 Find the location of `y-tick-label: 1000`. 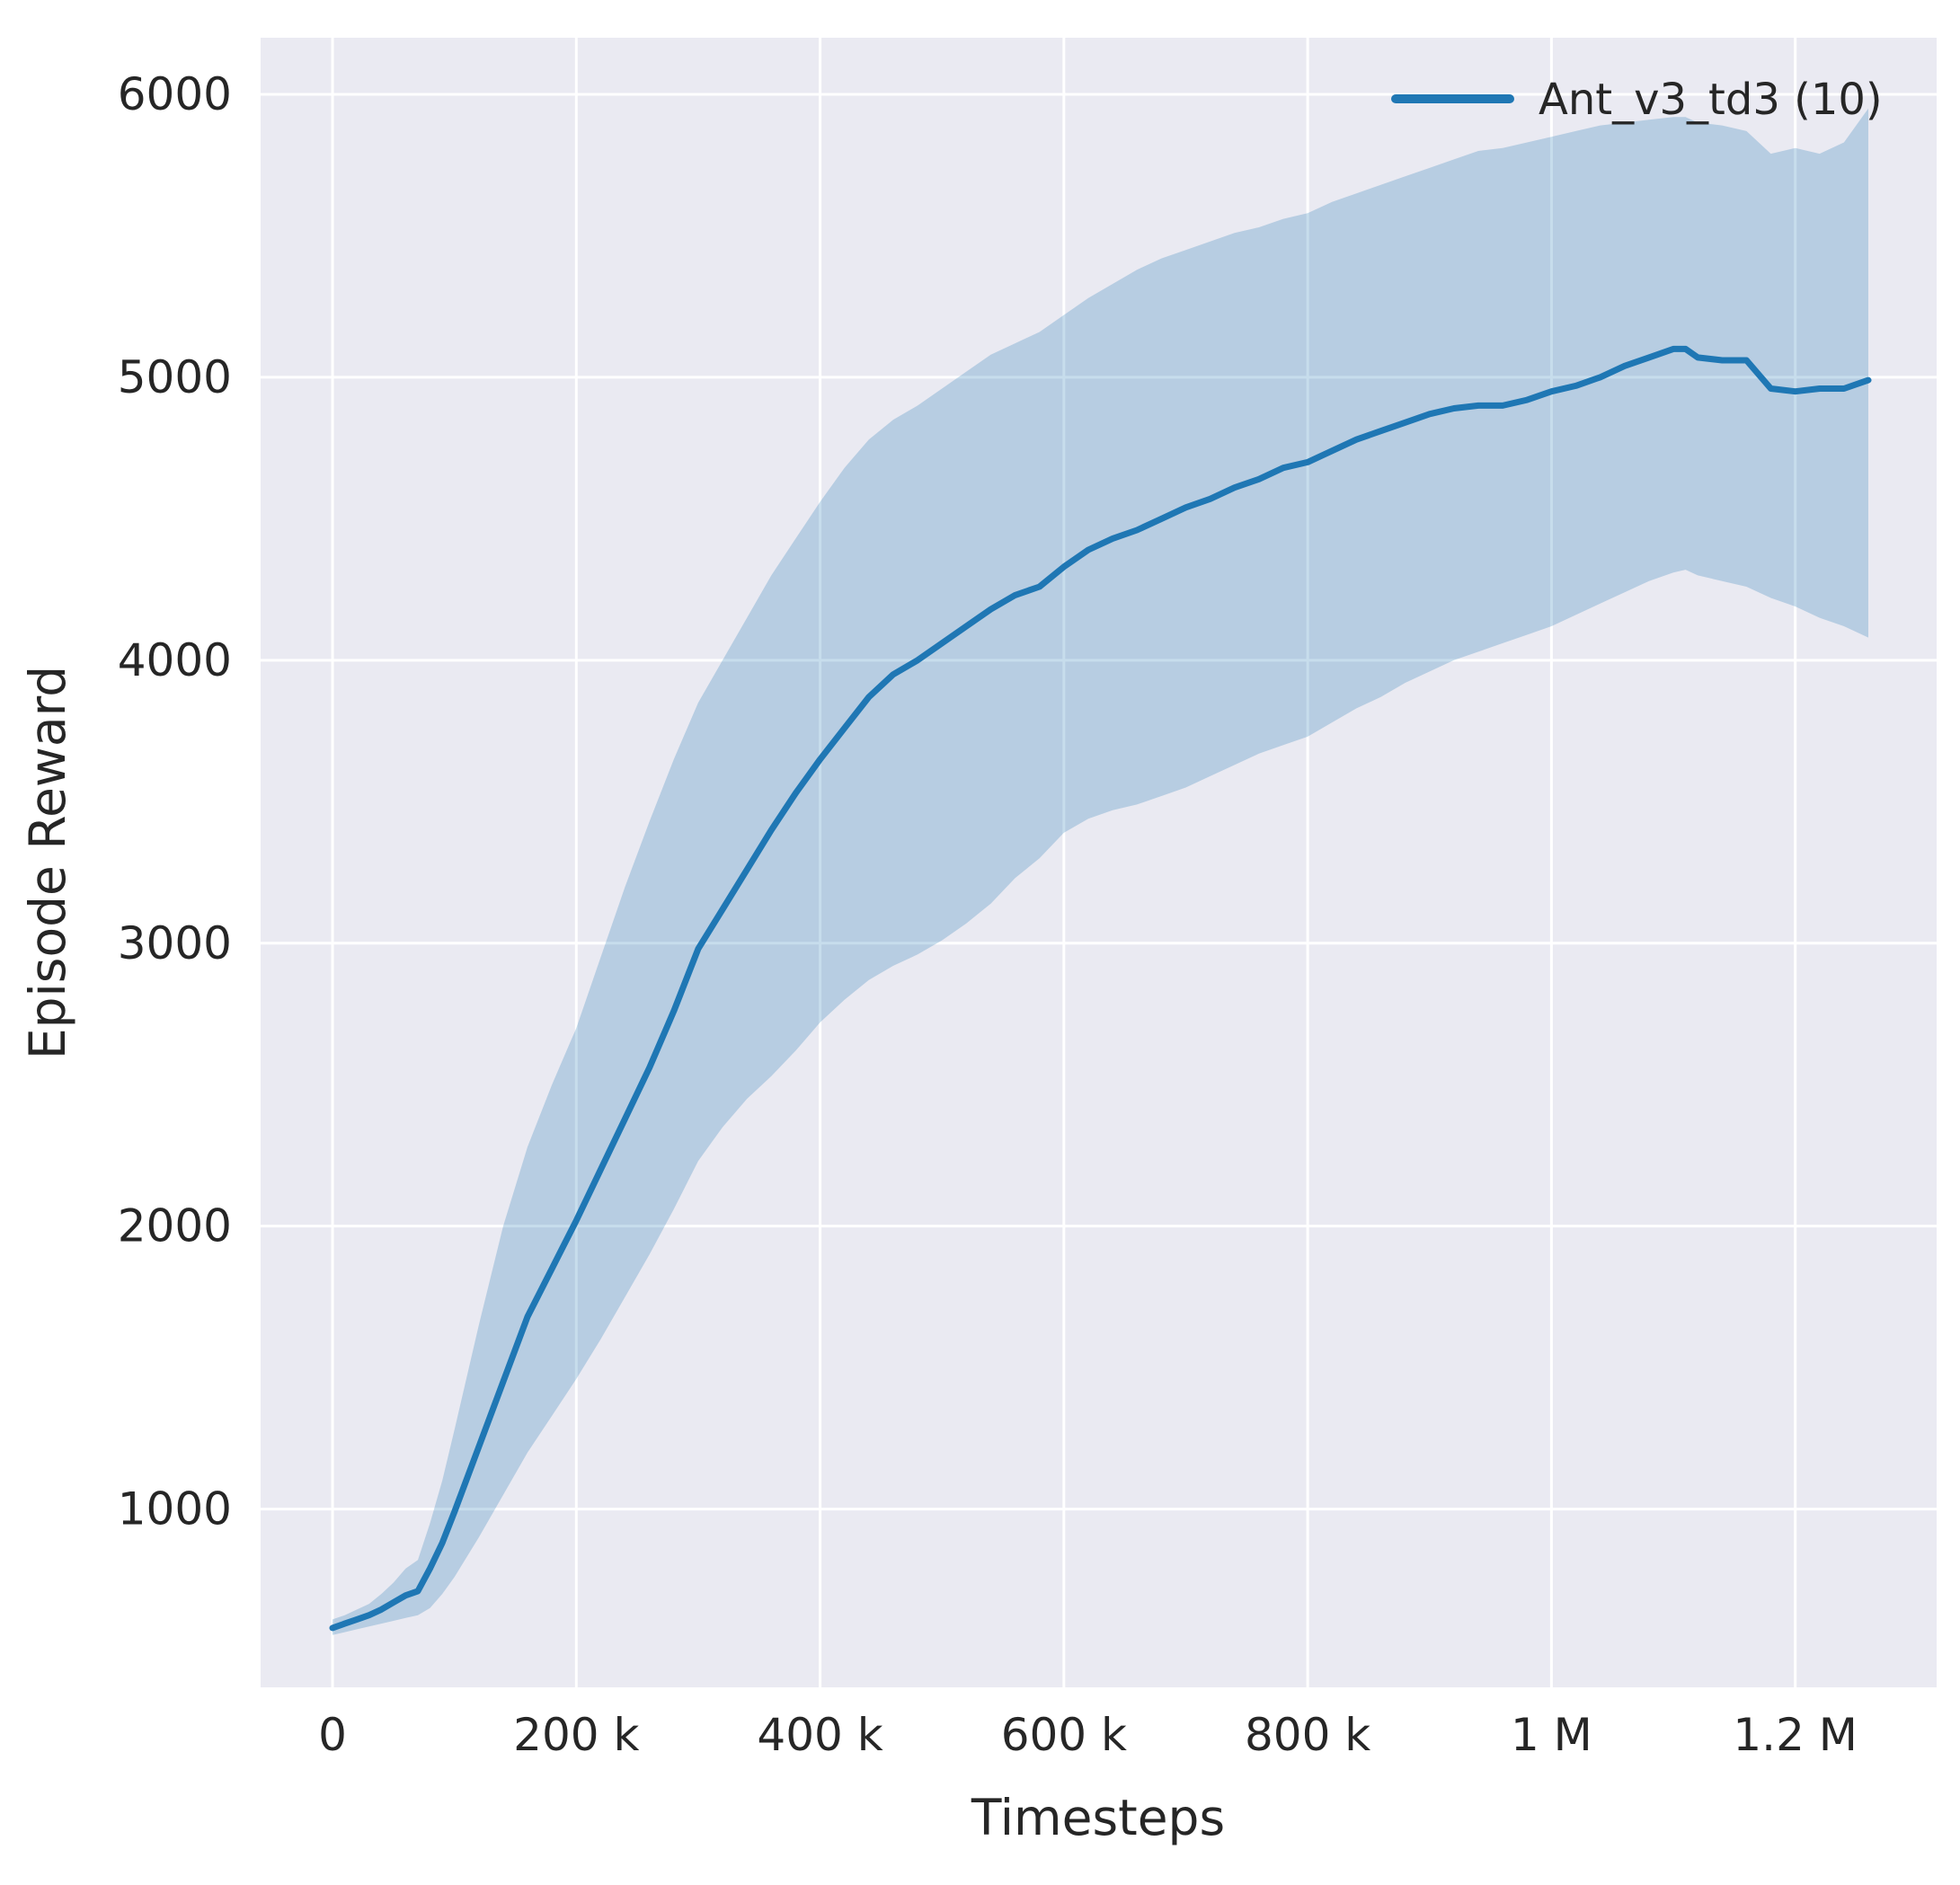

y-tick-label: 1000 is located at coordinates (175, 1509).